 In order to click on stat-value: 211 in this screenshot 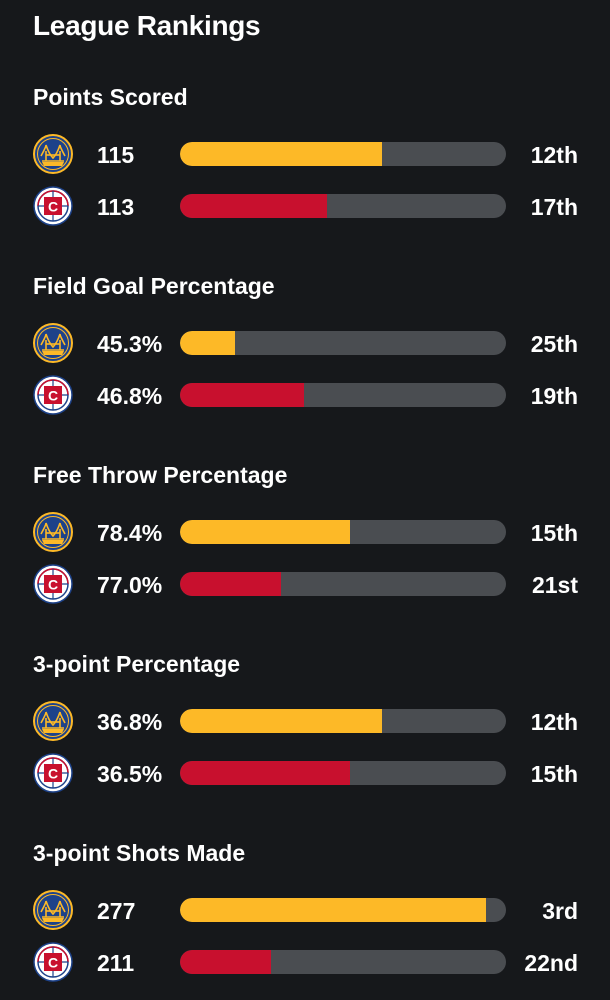, I will do `click(116, 963)`.